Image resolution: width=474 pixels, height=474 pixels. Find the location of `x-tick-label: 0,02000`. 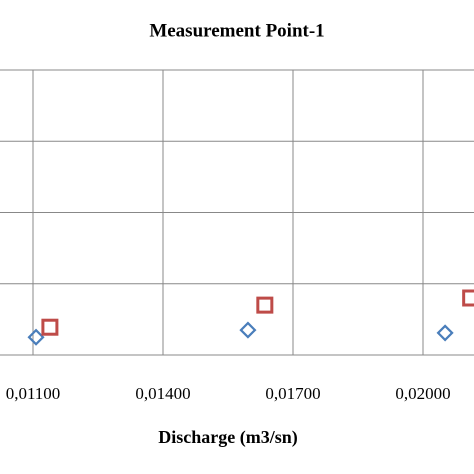

x-tick-label: 0,02000 is located at coordinates (422, 393).